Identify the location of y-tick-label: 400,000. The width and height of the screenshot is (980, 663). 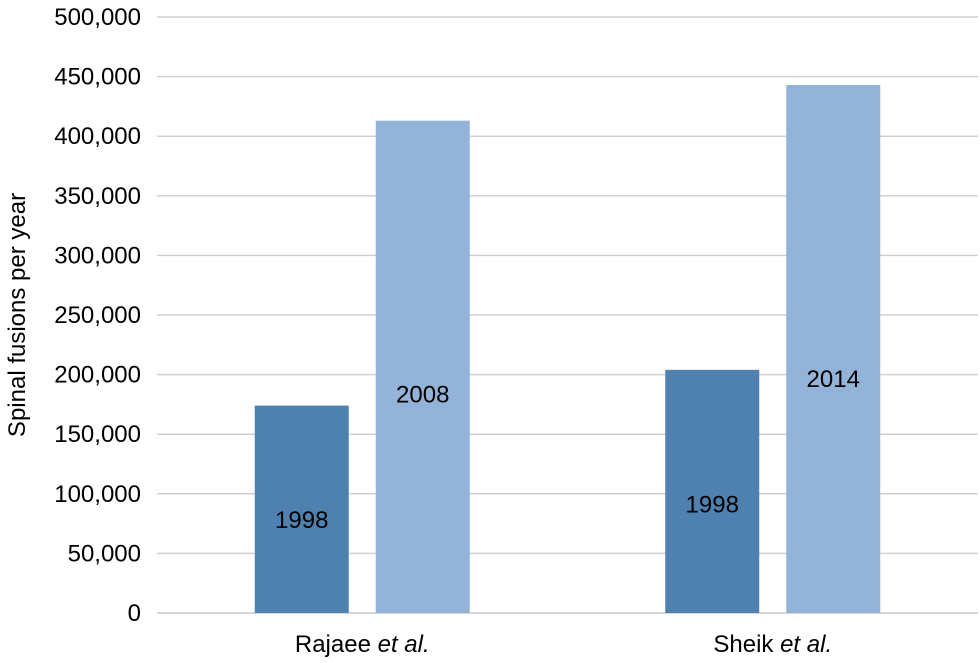
(97, 136).